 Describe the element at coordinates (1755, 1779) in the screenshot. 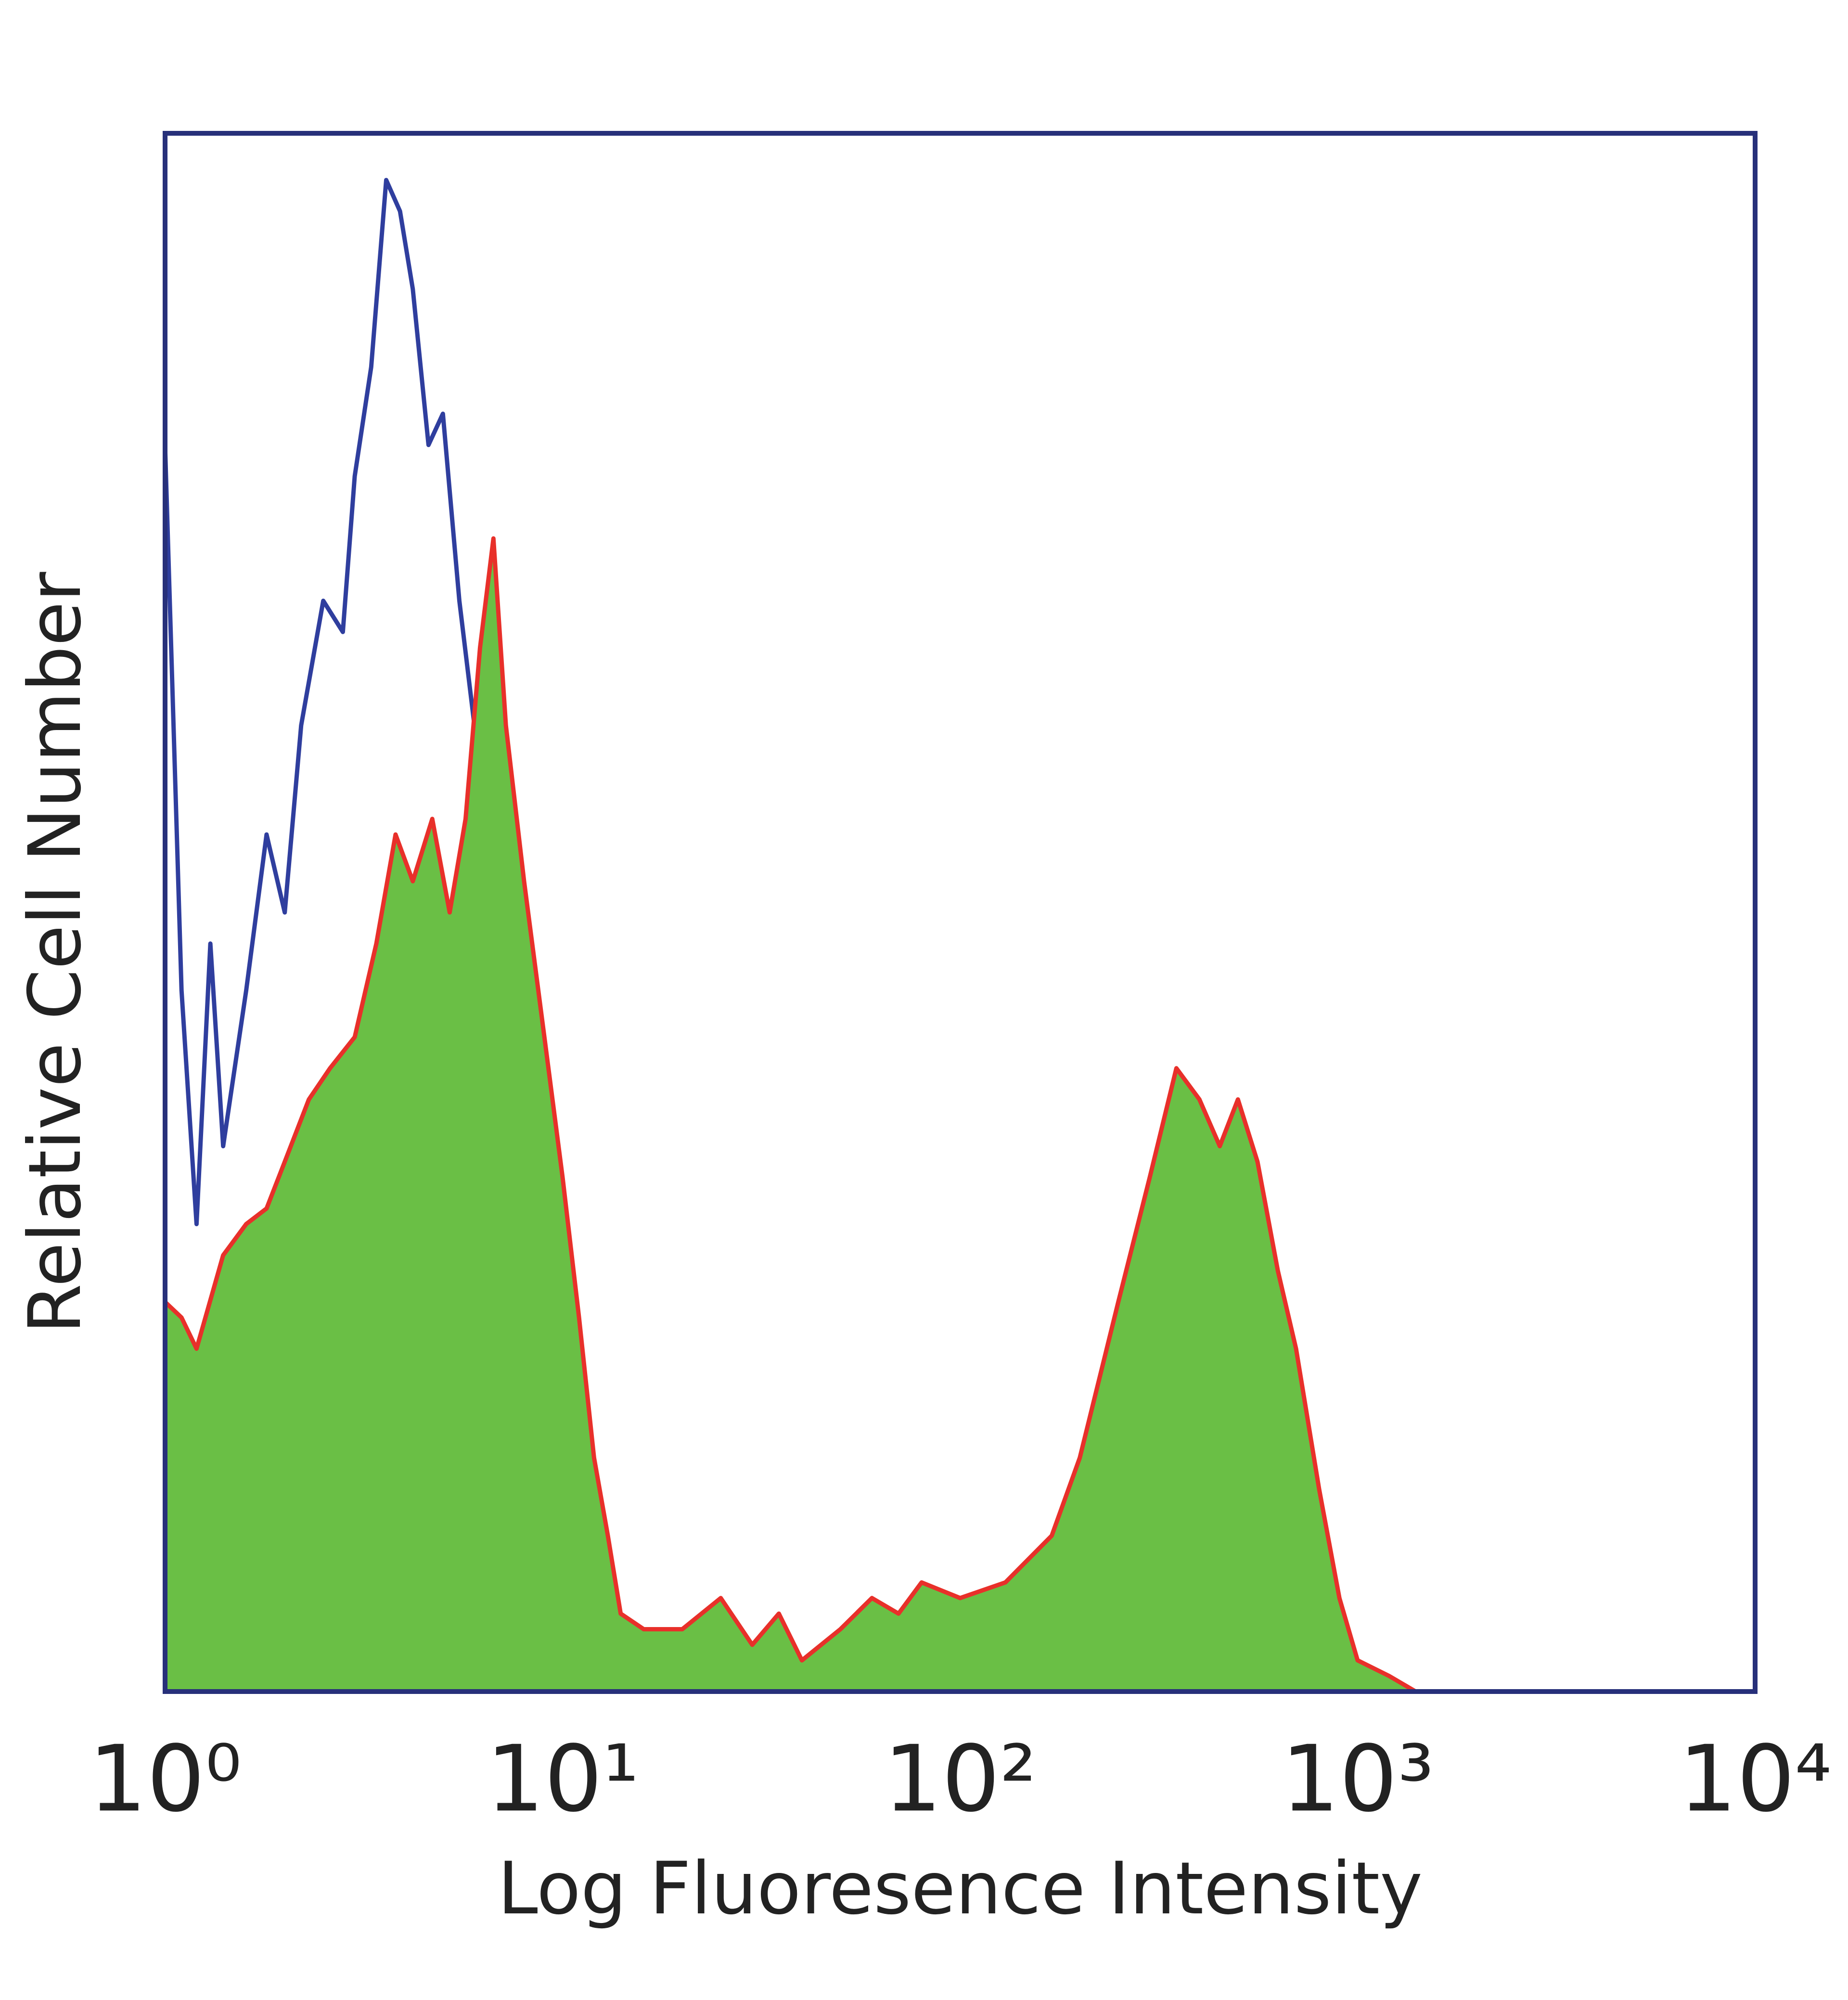

I see `x-tick-label: 10⁴` at that location.